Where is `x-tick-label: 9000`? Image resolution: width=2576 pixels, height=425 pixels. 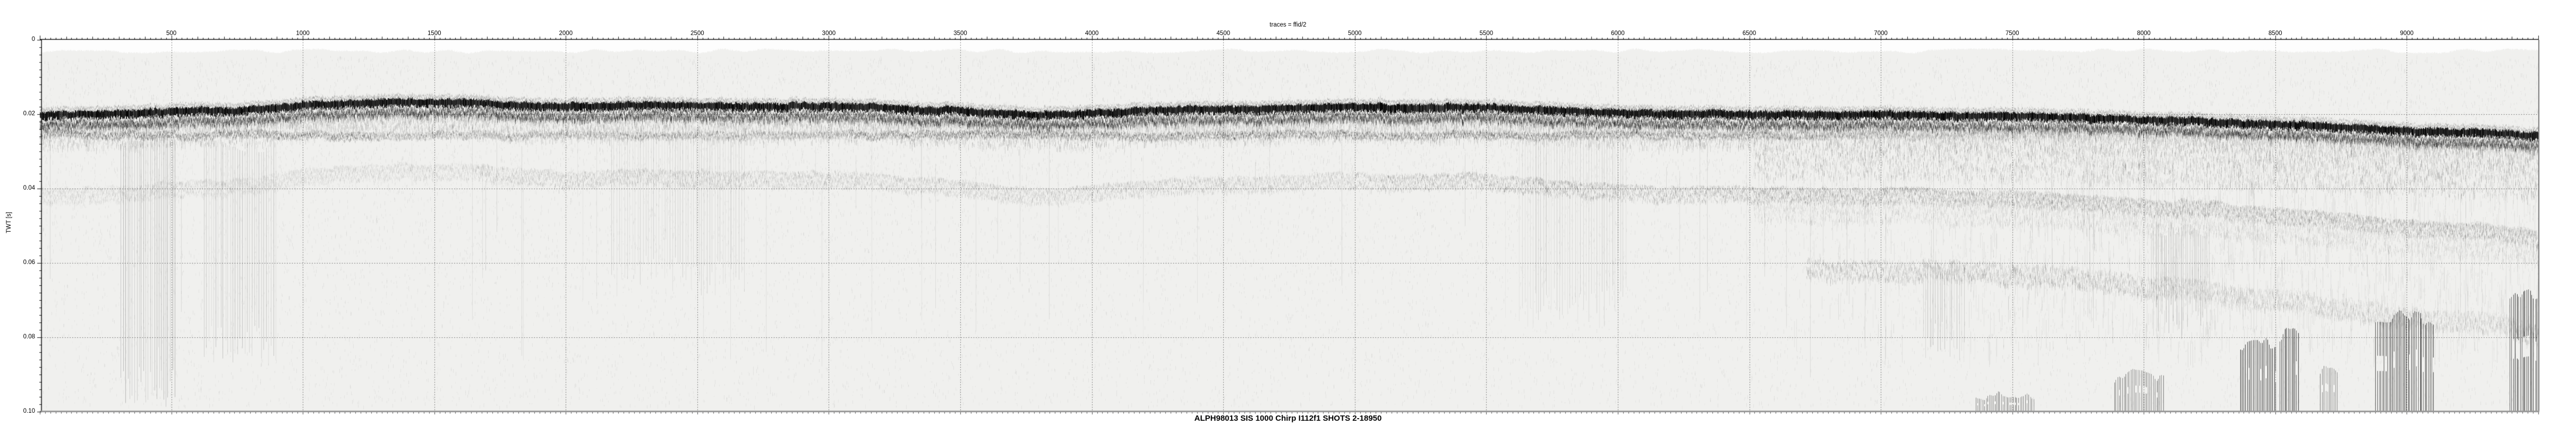 x-tick-label: 9000 is located at coordinates (2407, 33).